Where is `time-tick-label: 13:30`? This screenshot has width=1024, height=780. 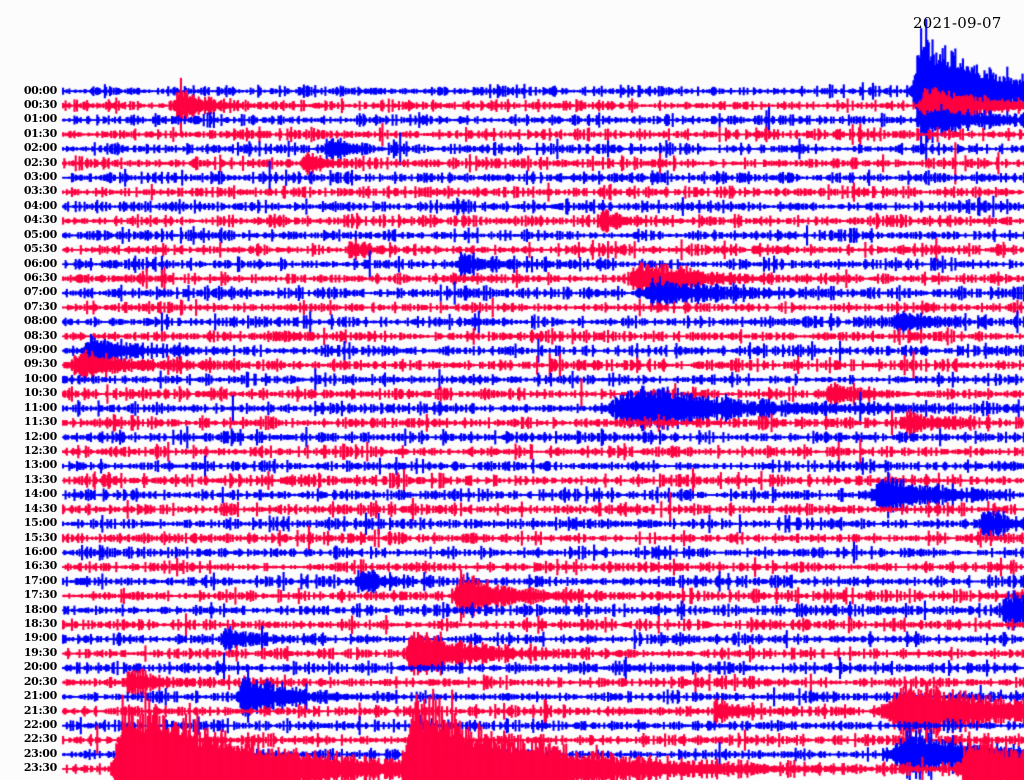 time-tick-label: 13:30 is located at coordinates (40, 479).